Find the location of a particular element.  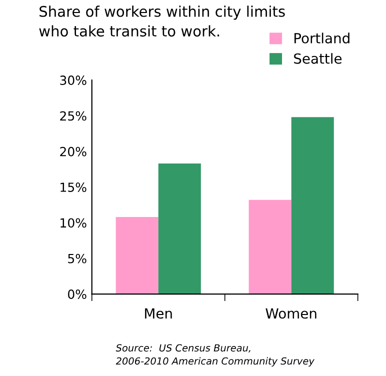

legend-label: Seattle is located at coordinates (318, 58).